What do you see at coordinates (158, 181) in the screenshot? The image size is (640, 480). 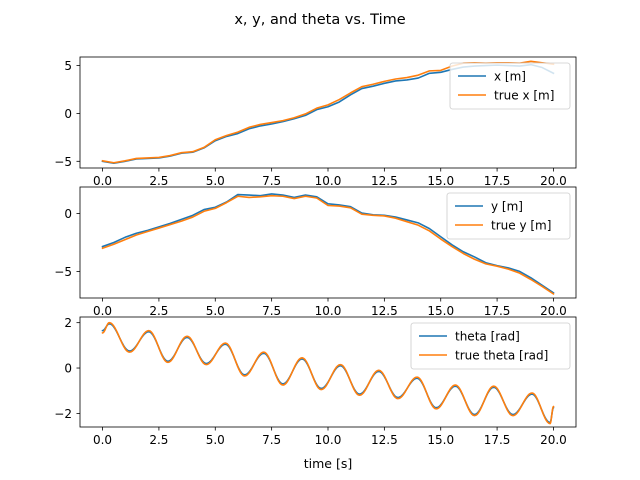 I see `x-tick-label-1-2: 2.5` at bounding box center [158, 181].